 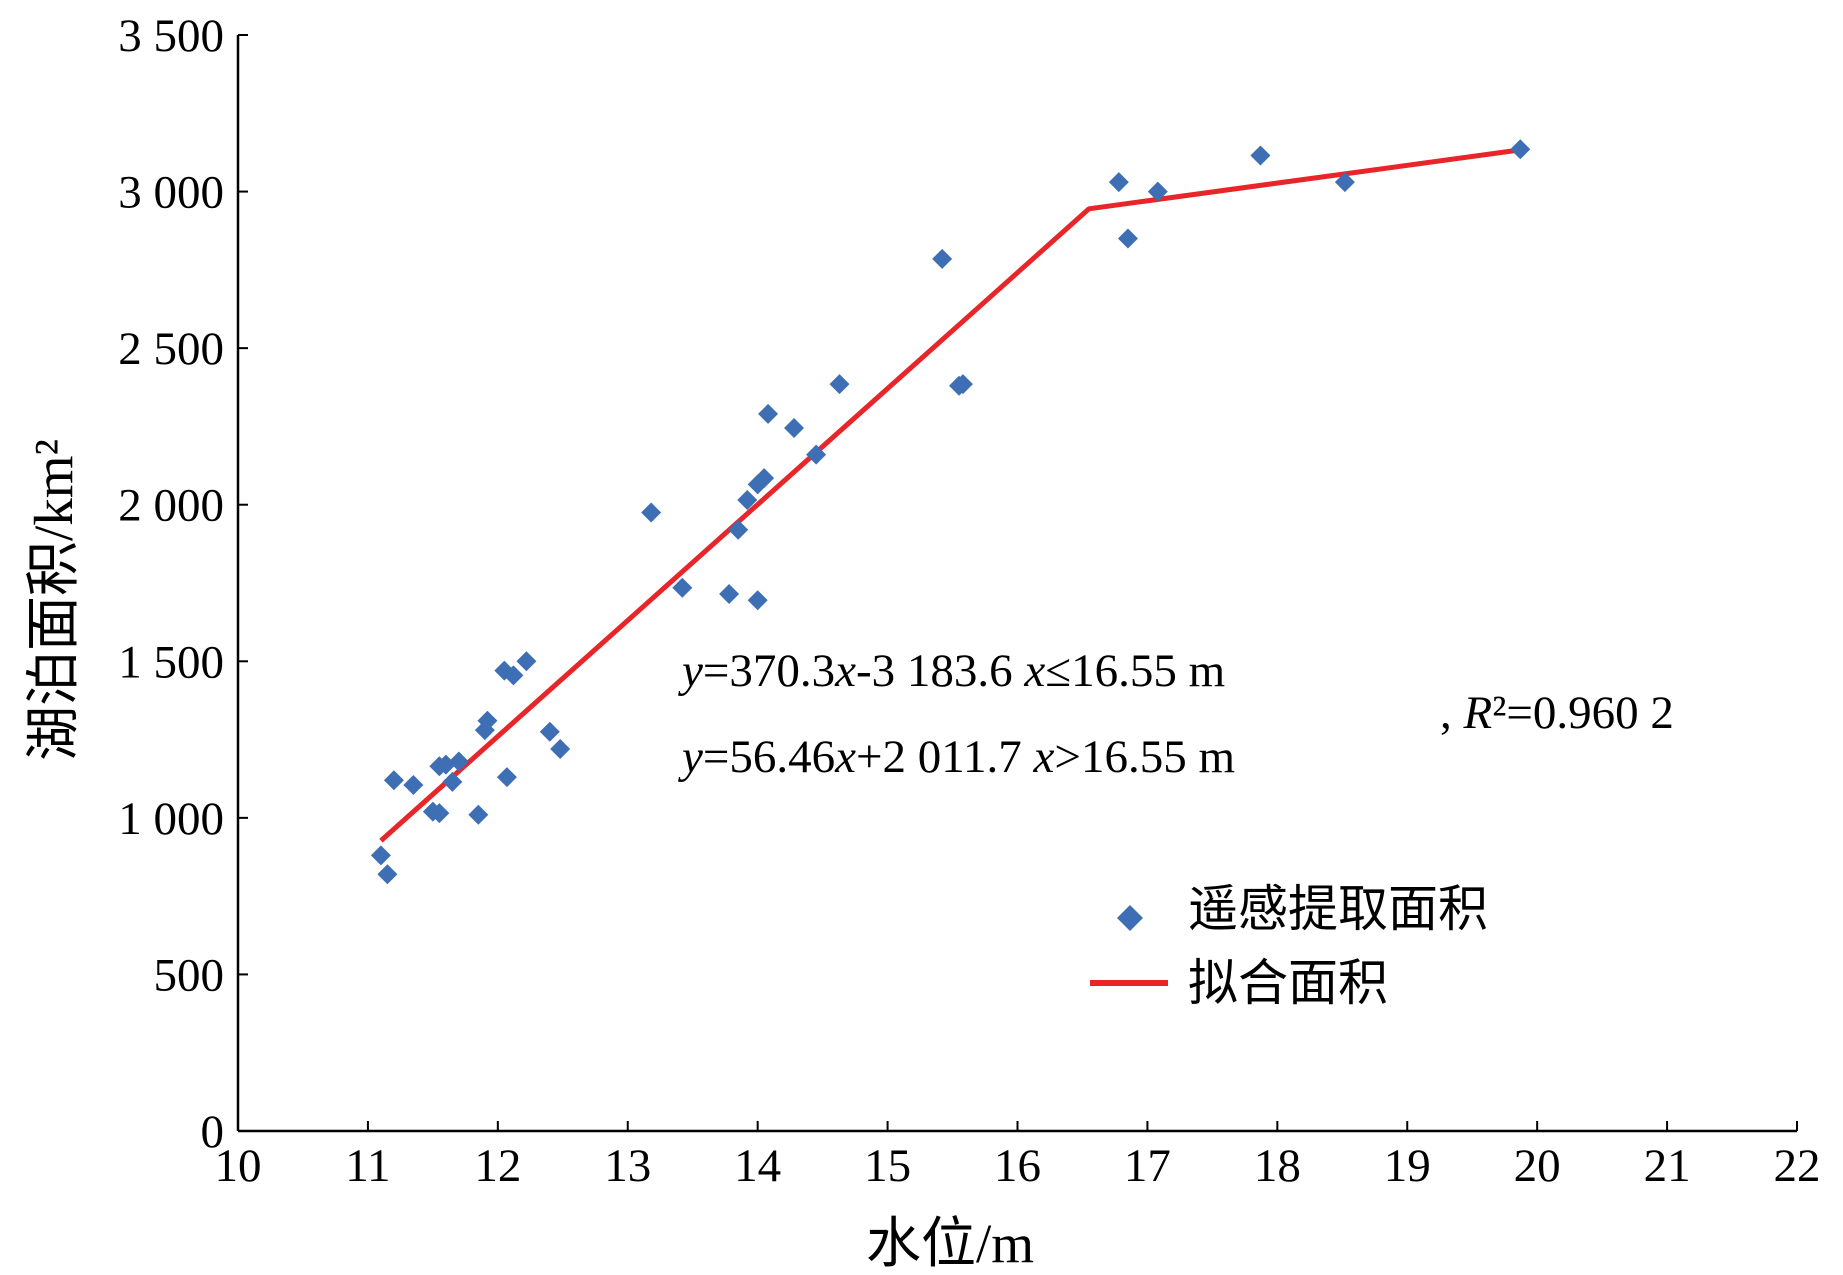 I want to click on y-tick-label: 2 000, so click(x=171, y=506).